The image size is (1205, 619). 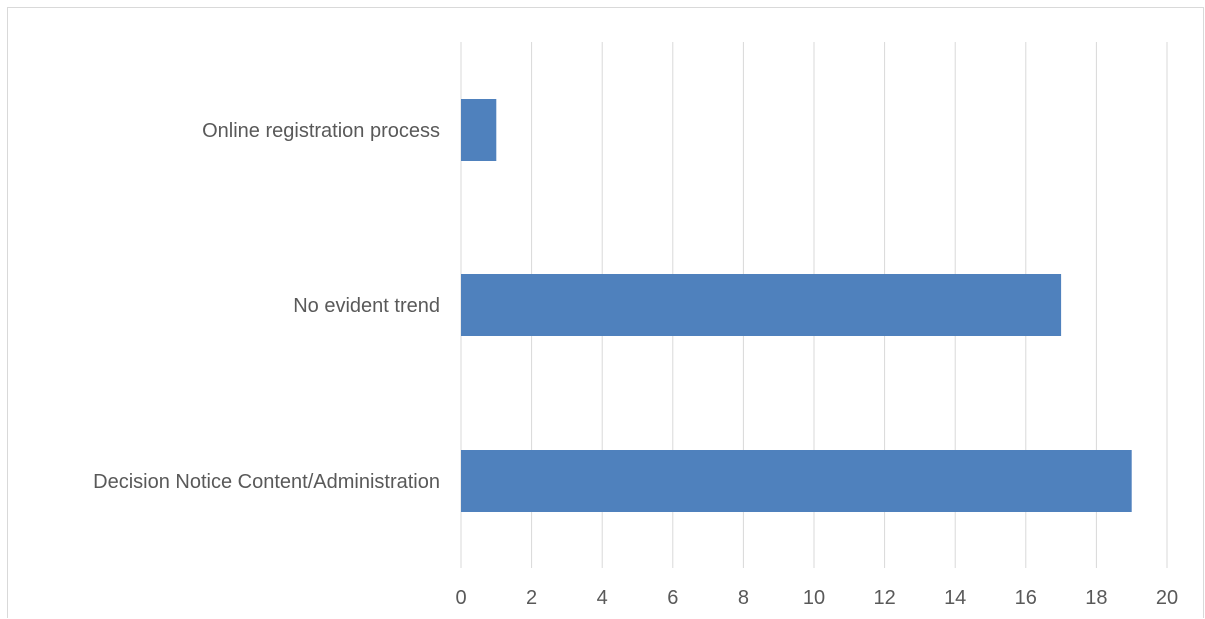 What do you see at coordinates (814, 598) in the screenshot?
I see `x-tick-label: 10` at bounding box center [814, 598].